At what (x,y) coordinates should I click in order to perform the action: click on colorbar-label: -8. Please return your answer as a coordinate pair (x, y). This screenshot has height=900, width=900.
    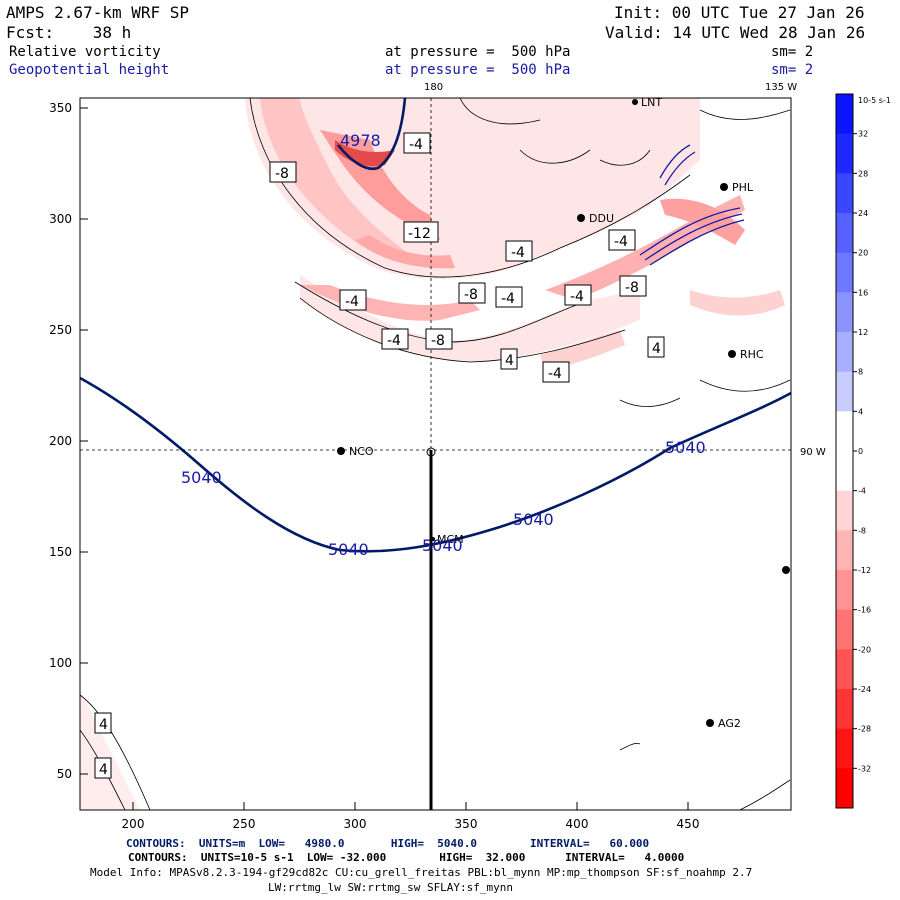
    Looking at the image, I should click on (862, 530).